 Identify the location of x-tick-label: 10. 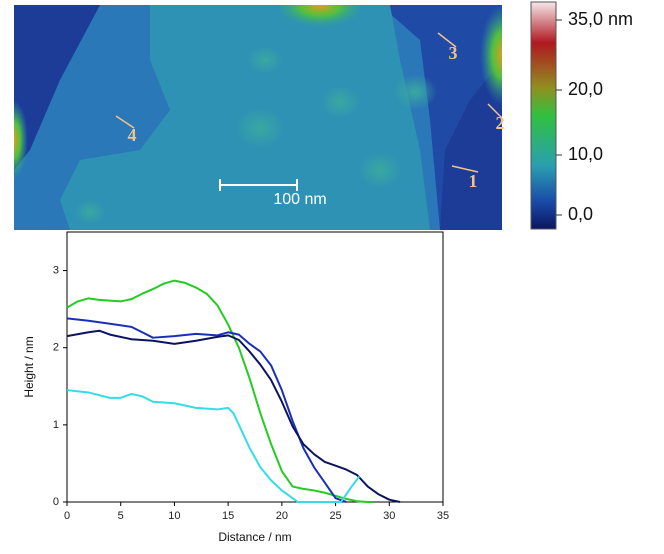
(174, 516).